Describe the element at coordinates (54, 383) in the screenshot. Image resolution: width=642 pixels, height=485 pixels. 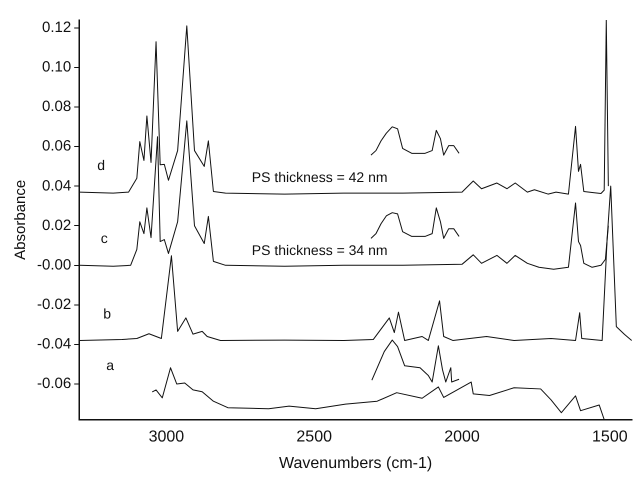
I see `y-tick-label: -0.06` at that location.